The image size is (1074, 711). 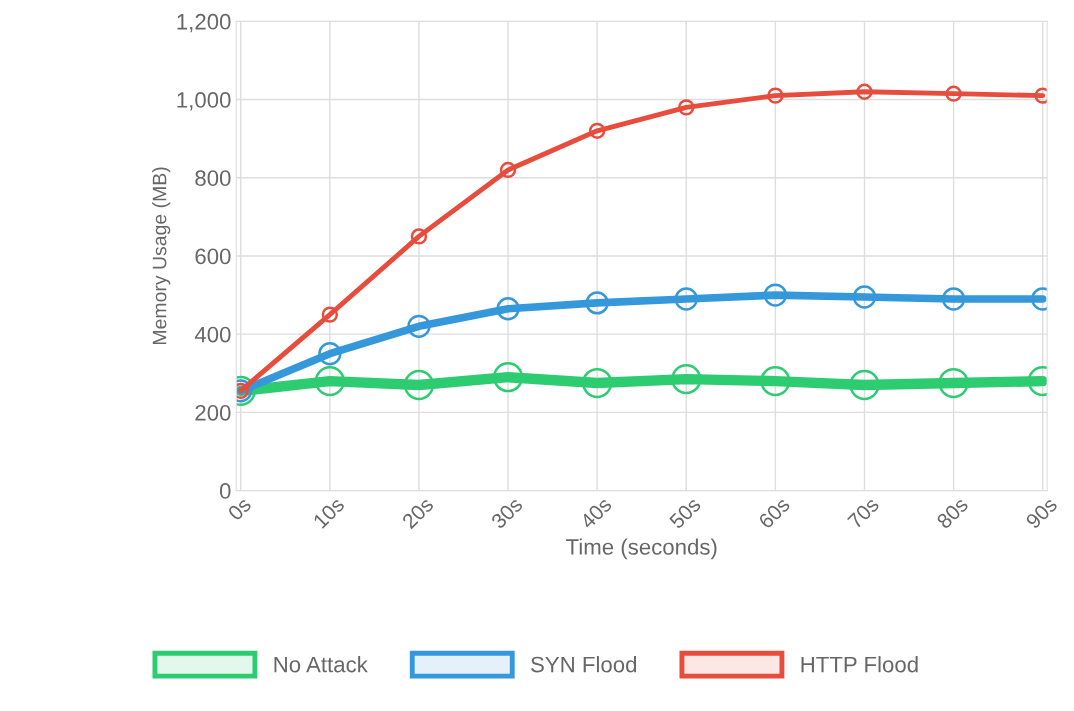 What do you see at coordinates (584, 664) in the screenshot?
I see `legend-label: SYN Flood` at bounding box center [584, 664].